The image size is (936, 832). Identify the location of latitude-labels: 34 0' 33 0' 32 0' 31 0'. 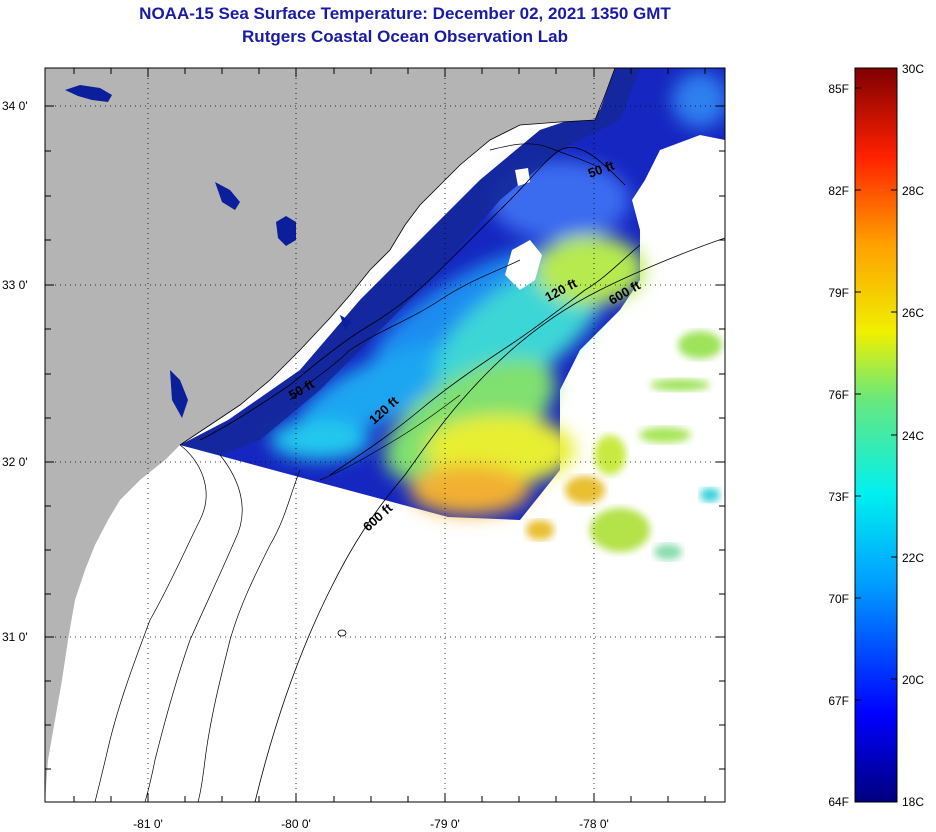
(15, 371).